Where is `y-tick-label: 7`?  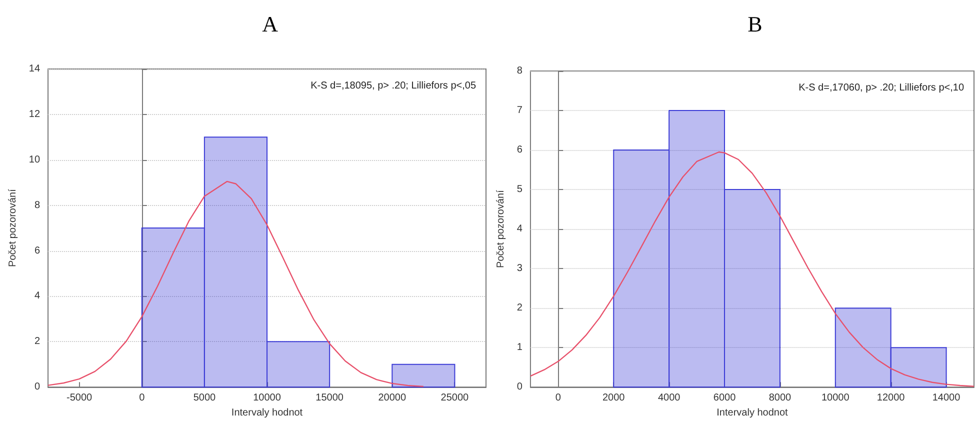
y-tick-label: 7 is located at coordinates (519, 110).